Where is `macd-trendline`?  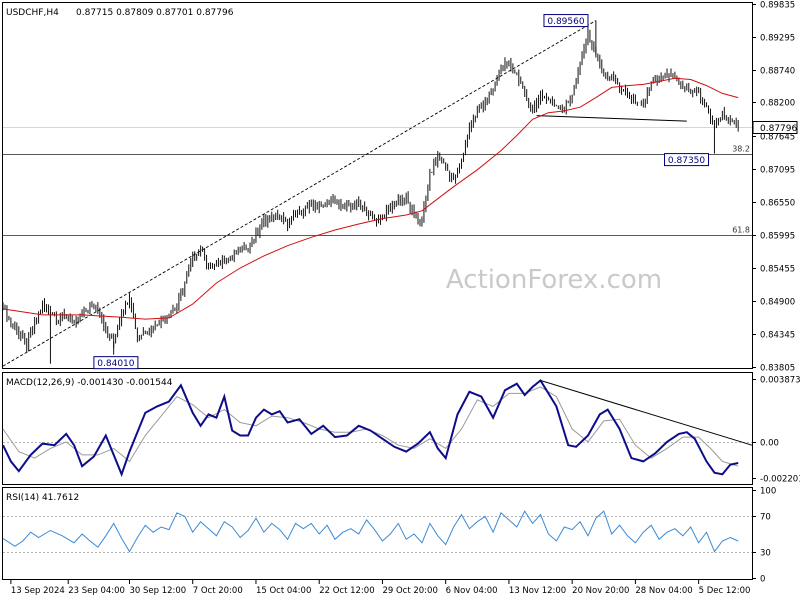 macd-trendline is located at coordinates (646, 412).